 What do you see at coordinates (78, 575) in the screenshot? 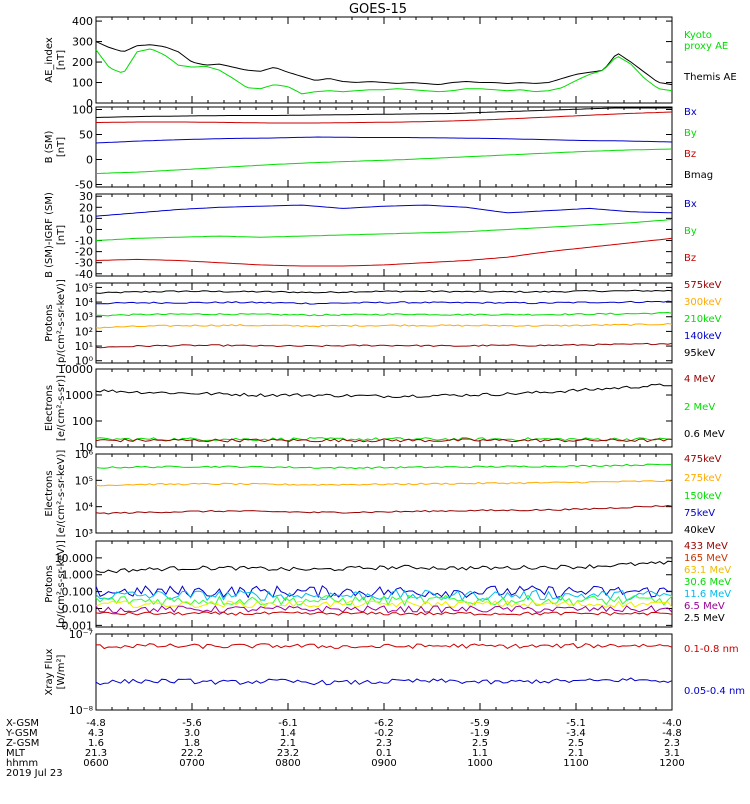
I see `y-tick-label: 1.000` at bounding box center [78, 575].